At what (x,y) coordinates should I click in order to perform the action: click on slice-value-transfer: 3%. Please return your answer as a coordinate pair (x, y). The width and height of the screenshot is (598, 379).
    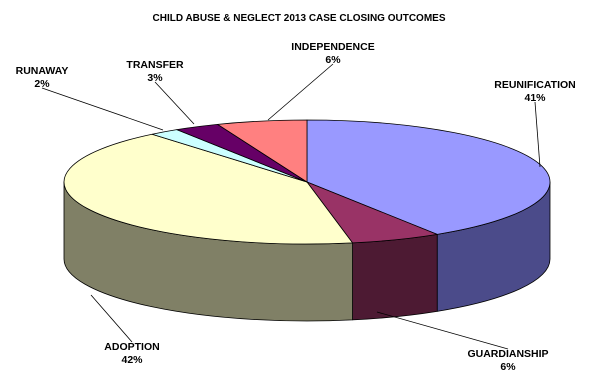
    Looking at the image, I should click on (155, 78).